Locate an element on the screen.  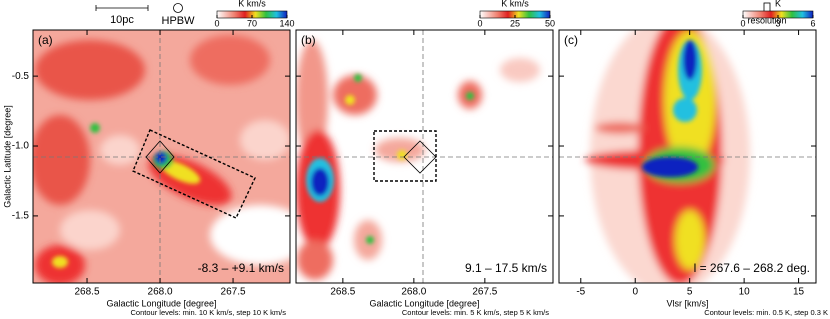
y-tick-label: -1.0 is located at coordinates (21, 146).